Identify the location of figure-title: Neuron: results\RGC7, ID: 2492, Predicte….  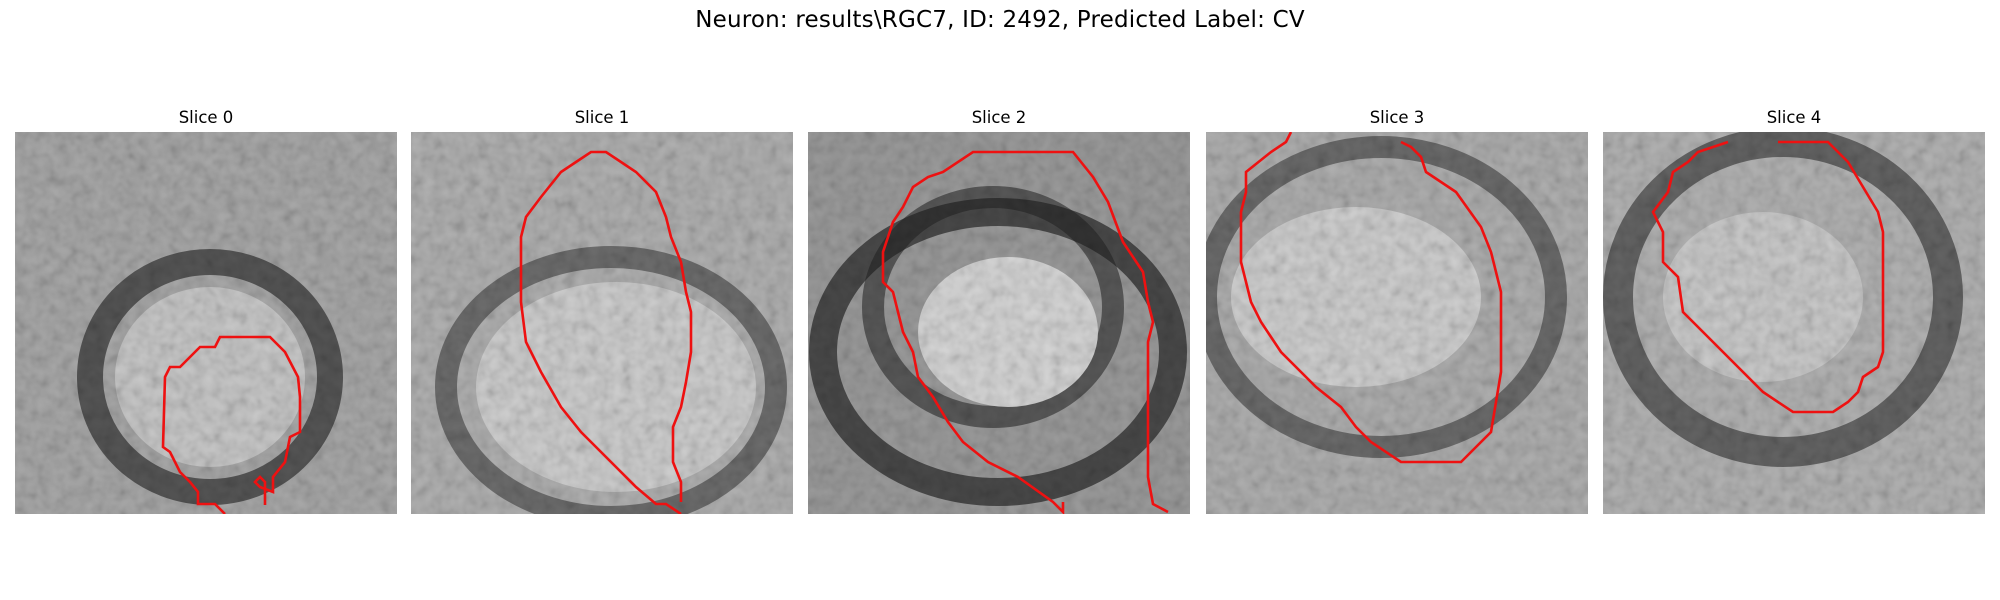
(1000, 20).